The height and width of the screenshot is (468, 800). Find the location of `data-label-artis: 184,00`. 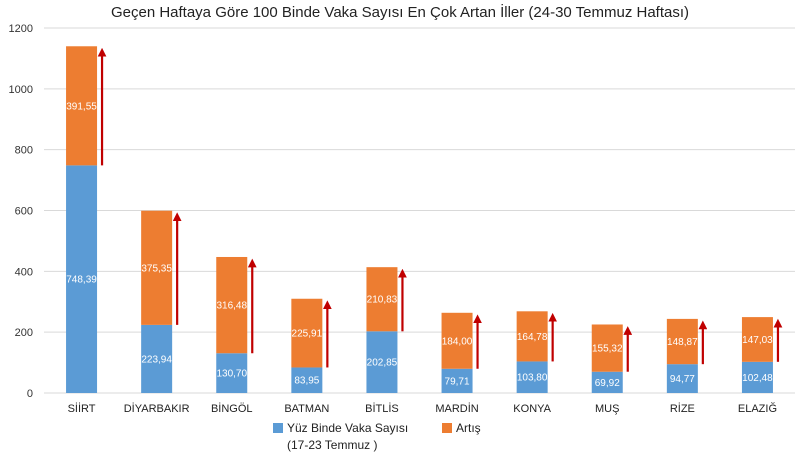

data-label-artis: 184,00 is located at coordinates (457, 341).